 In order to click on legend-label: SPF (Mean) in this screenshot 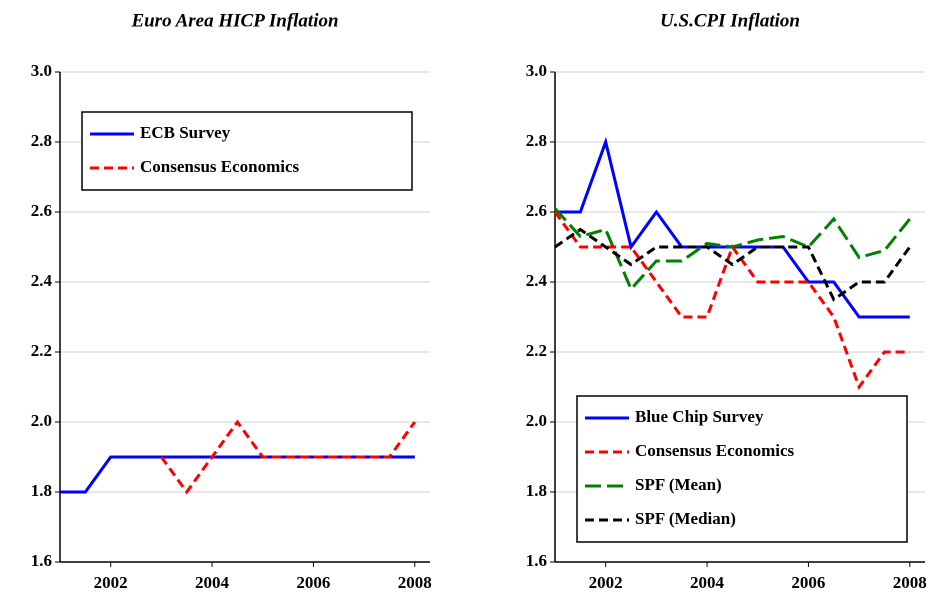, I will do `click(678, 484)`.